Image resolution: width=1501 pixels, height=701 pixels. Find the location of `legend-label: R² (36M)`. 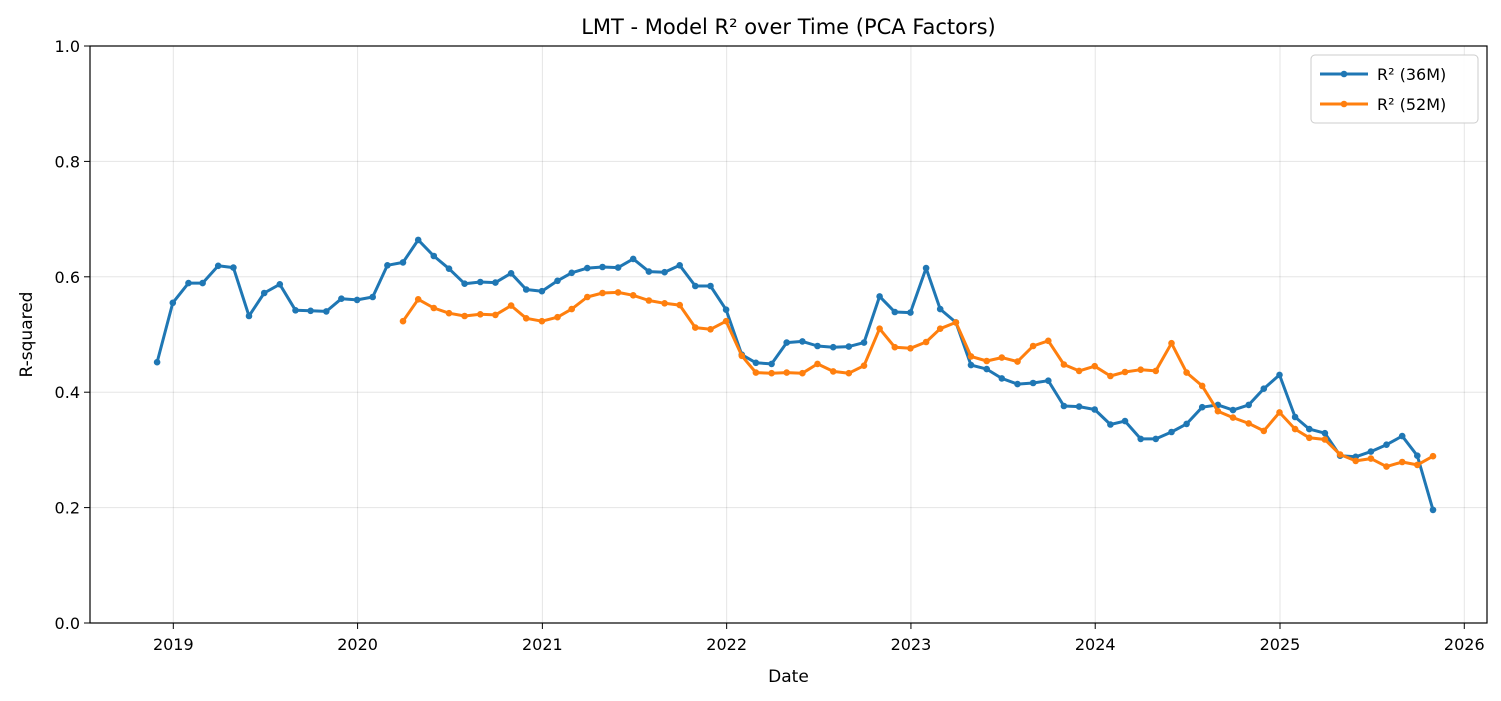

legend-label: R² (36M) is located at coordinates (1411, 74).